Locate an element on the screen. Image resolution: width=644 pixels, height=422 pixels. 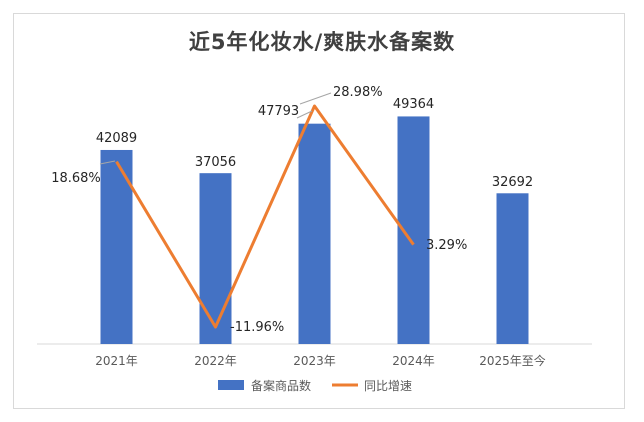
legend-label-line: 同比增速 is located at coordinates (388, 386).